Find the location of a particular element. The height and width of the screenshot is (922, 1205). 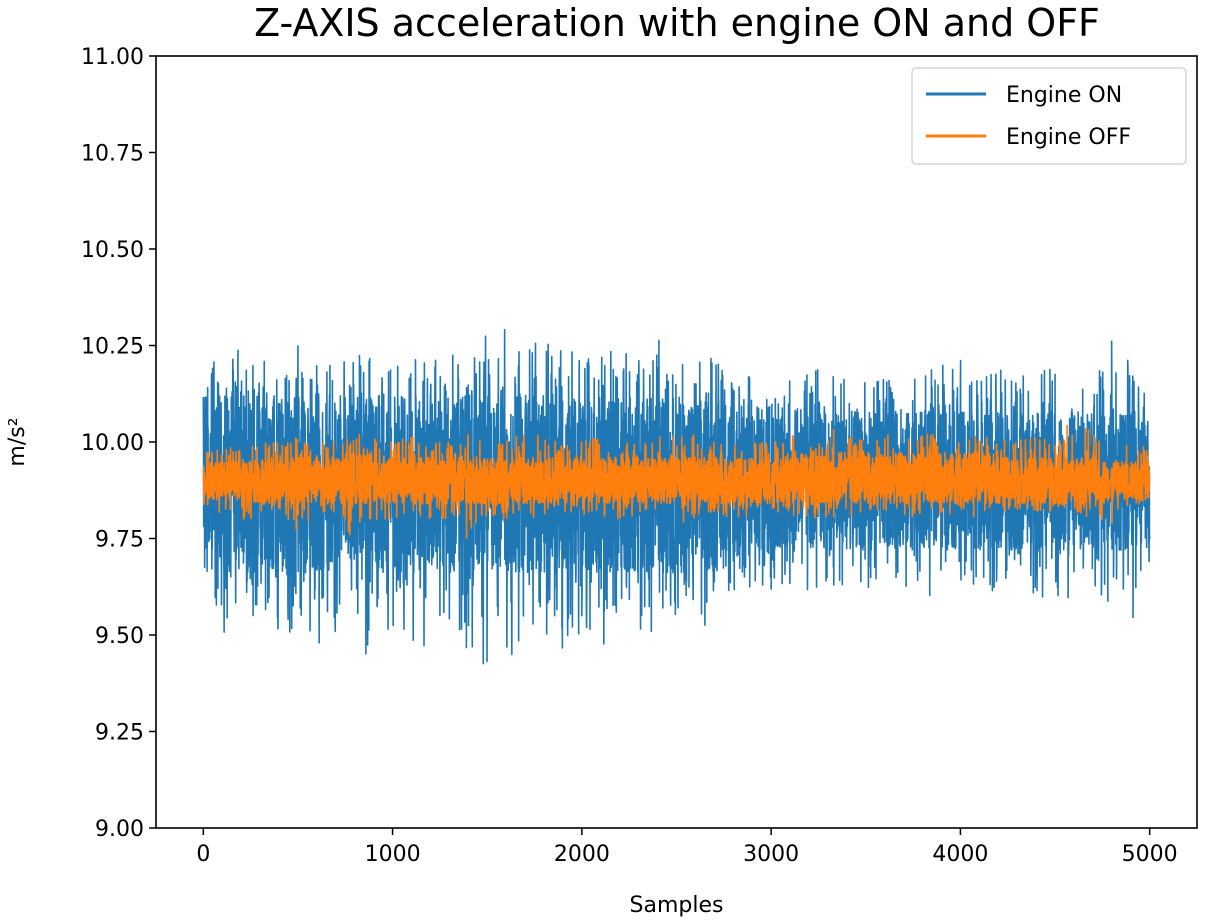

legend-label-engine-on: Engine ON is located at coordinates (1064, 95).